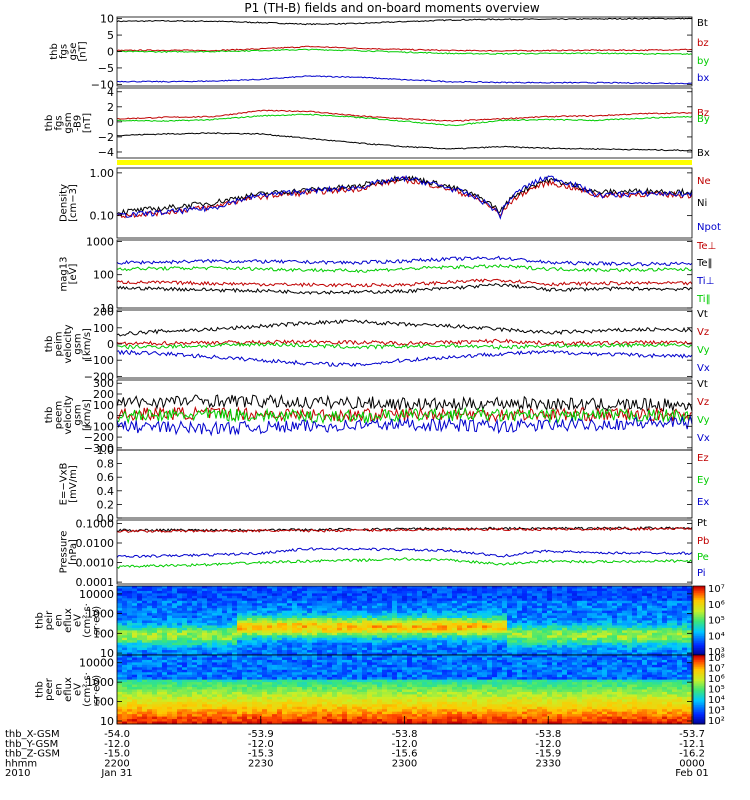 This screenshot has width=750, height=800. I want to click on y-tick-label: 0.4, so click(106, 491).